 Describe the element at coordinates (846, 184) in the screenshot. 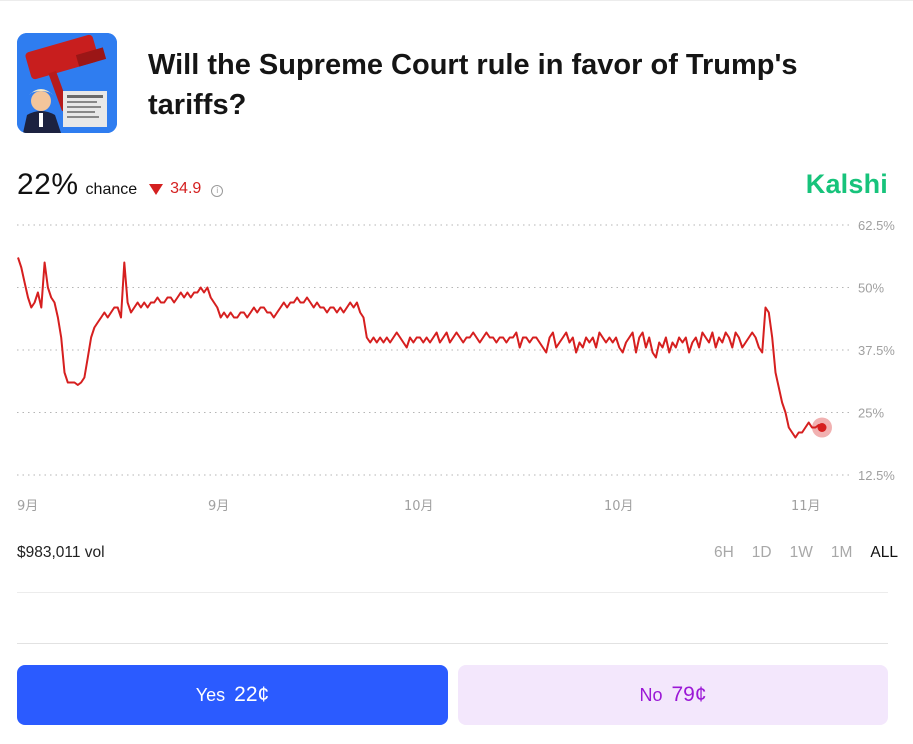

I see `brand-logo: Kalshi` at that location.